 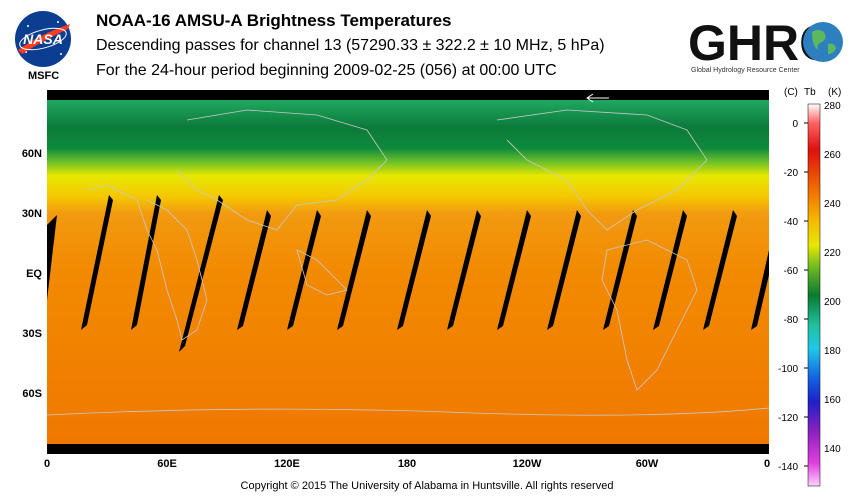 I want to click on msfc-label: MSFC, so click(x=44, y=76).